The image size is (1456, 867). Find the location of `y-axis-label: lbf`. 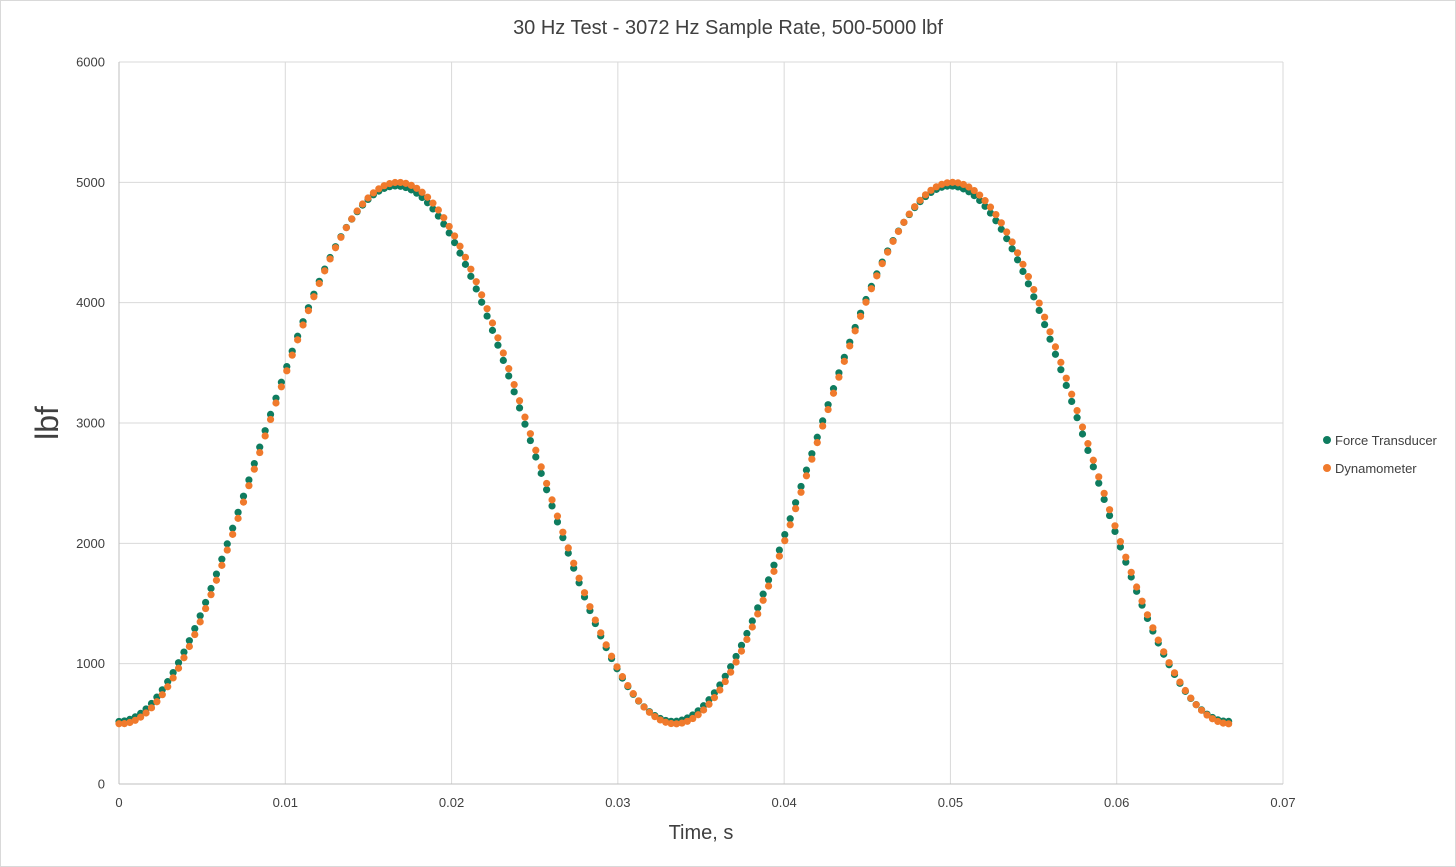

y-axis-label: lbf is located at coordinates (47, 423).